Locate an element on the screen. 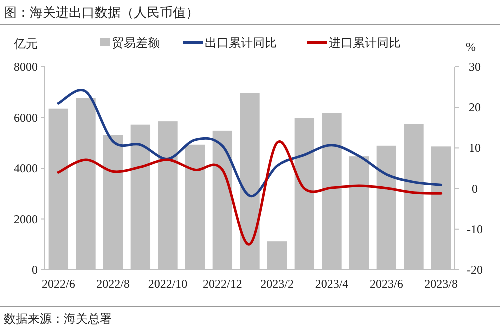 This screenshot has width=500, height=332. y2-tick-label: 20 is located at coordinates (475, 107).